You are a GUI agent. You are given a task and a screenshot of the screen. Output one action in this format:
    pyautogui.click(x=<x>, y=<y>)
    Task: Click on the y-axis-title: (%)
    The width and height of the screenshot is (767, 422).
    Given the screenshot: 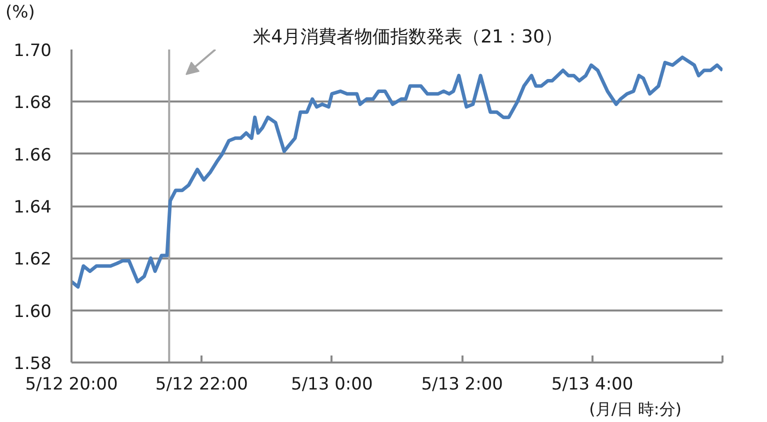 What is the action you would take?
    pyautogui.click(x=20, y=12)
    